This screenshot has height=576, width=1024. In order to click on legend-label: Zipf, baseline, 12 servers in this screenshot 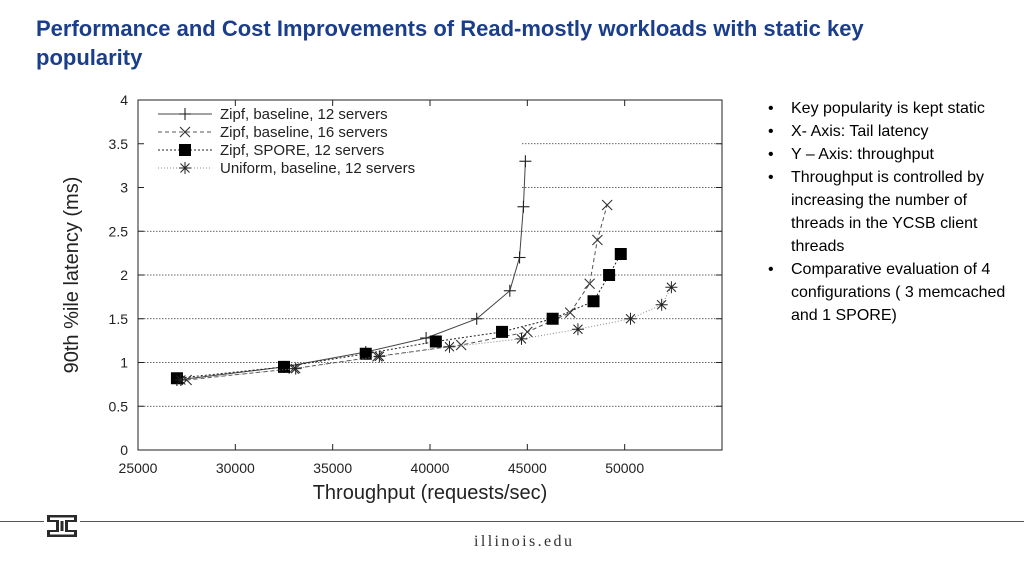, I will do `click(304, 114)`.